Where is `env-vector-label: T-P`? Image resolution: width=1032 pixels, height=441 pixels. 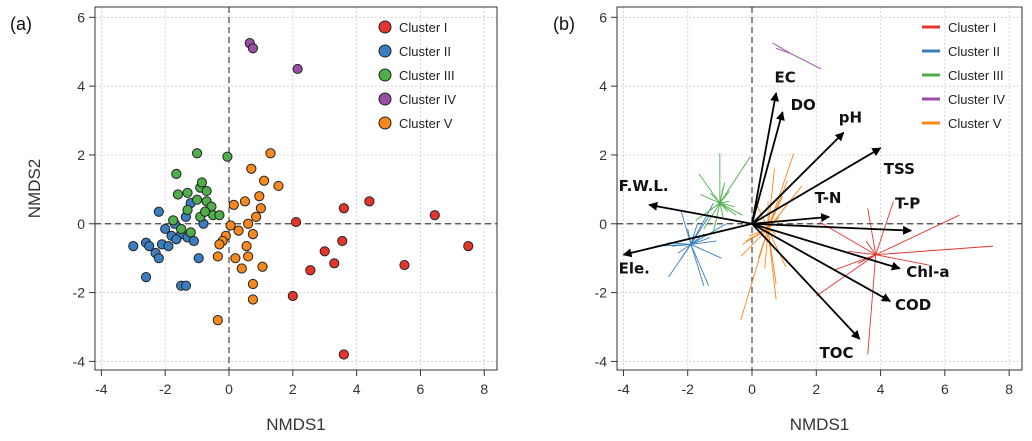
env-vector-label: T-P is located at coordinates (907, 203).